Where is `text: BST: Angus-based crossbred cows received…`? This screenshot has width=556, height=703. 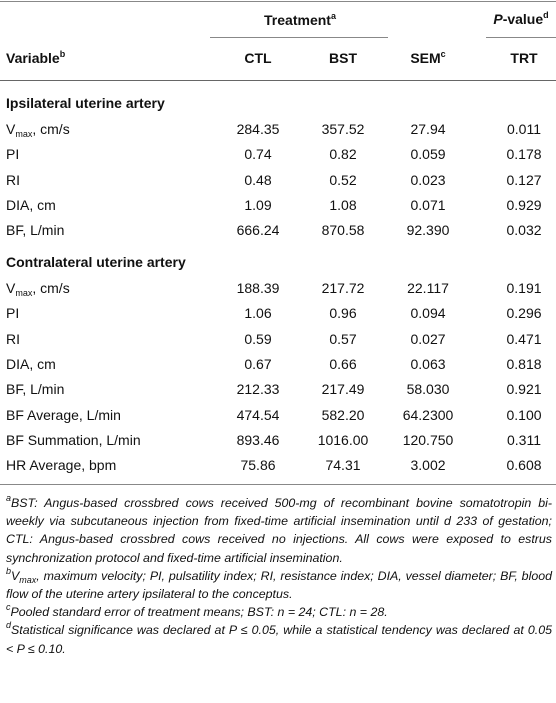 text: BST: Angus-based crossbred cows received… is located at coordinates (279, 530).